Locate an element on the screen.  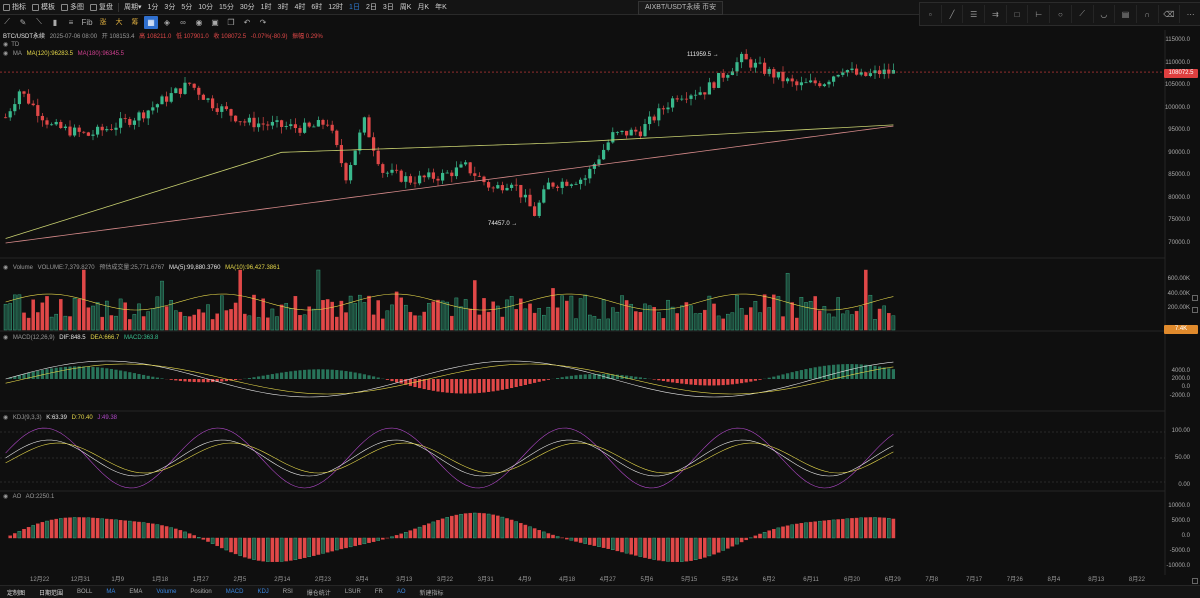
brush-icon: ⟋ is located at coordinates (1083, 14).